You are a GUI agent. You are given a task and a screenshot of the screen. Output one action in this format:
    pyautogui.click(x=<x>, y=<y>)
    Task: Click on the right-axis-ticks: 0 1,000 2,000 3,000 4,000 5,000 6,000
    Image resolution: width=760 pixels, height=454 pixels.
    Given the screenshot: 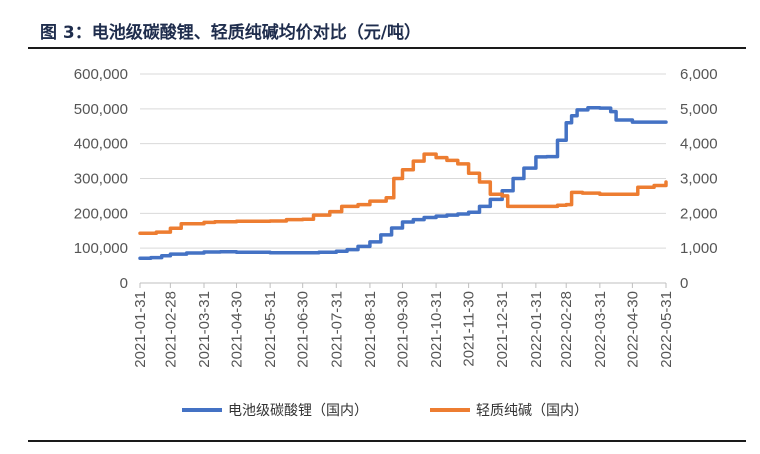 What is the action you would take?
    pyautogui.click(x=699, y=179)
    